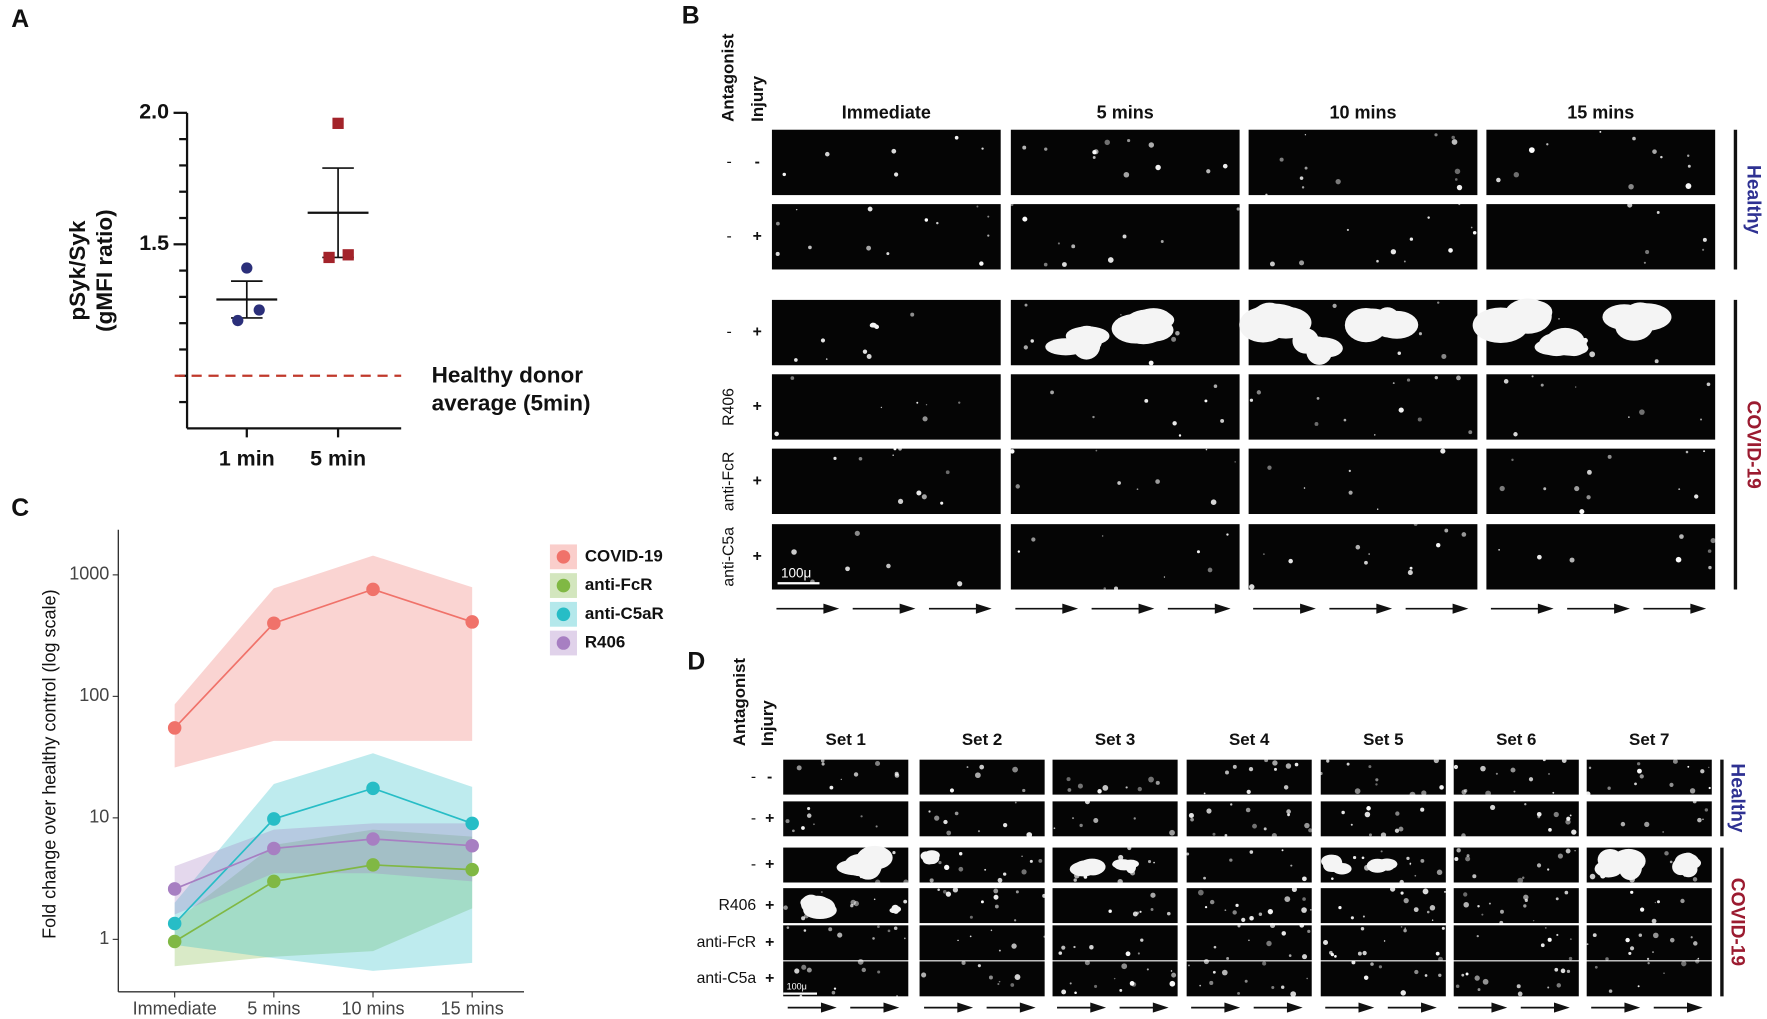  Describe the element at coordinates (1362, 113) in the screenshot. I see `column-label: 10 mins` at that location.